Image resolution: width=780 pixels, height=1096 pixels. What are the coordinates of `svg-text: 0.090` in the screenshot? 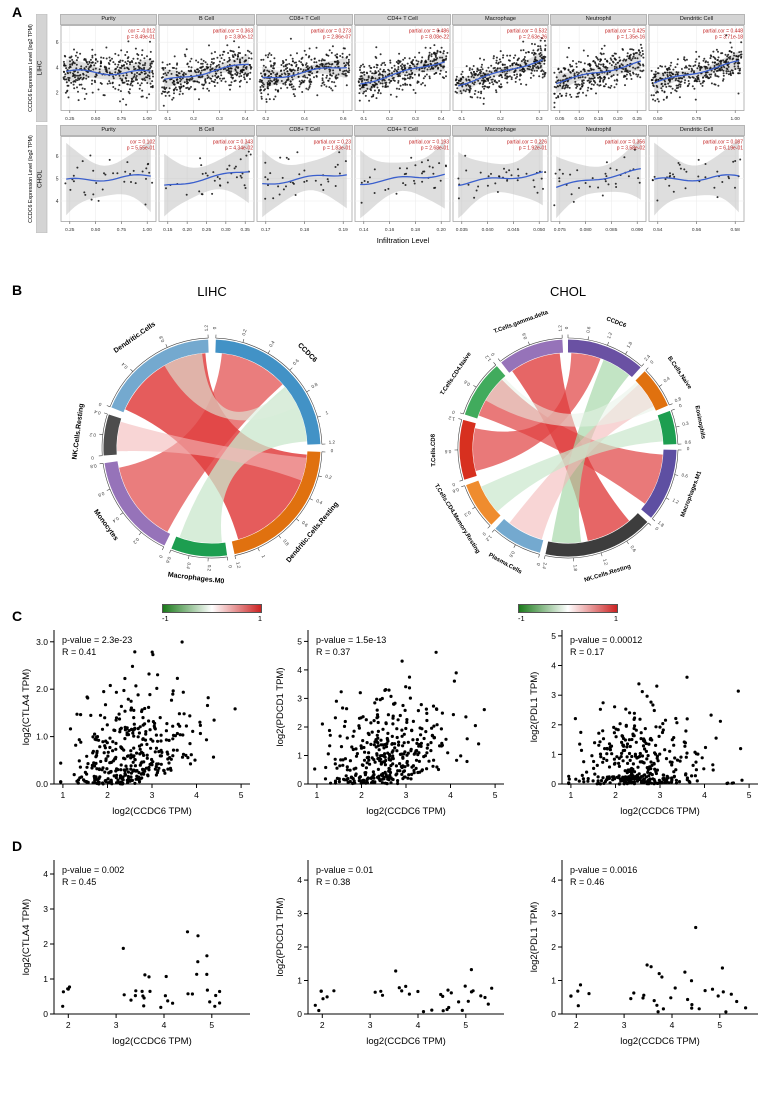 It's located at (637, 230).